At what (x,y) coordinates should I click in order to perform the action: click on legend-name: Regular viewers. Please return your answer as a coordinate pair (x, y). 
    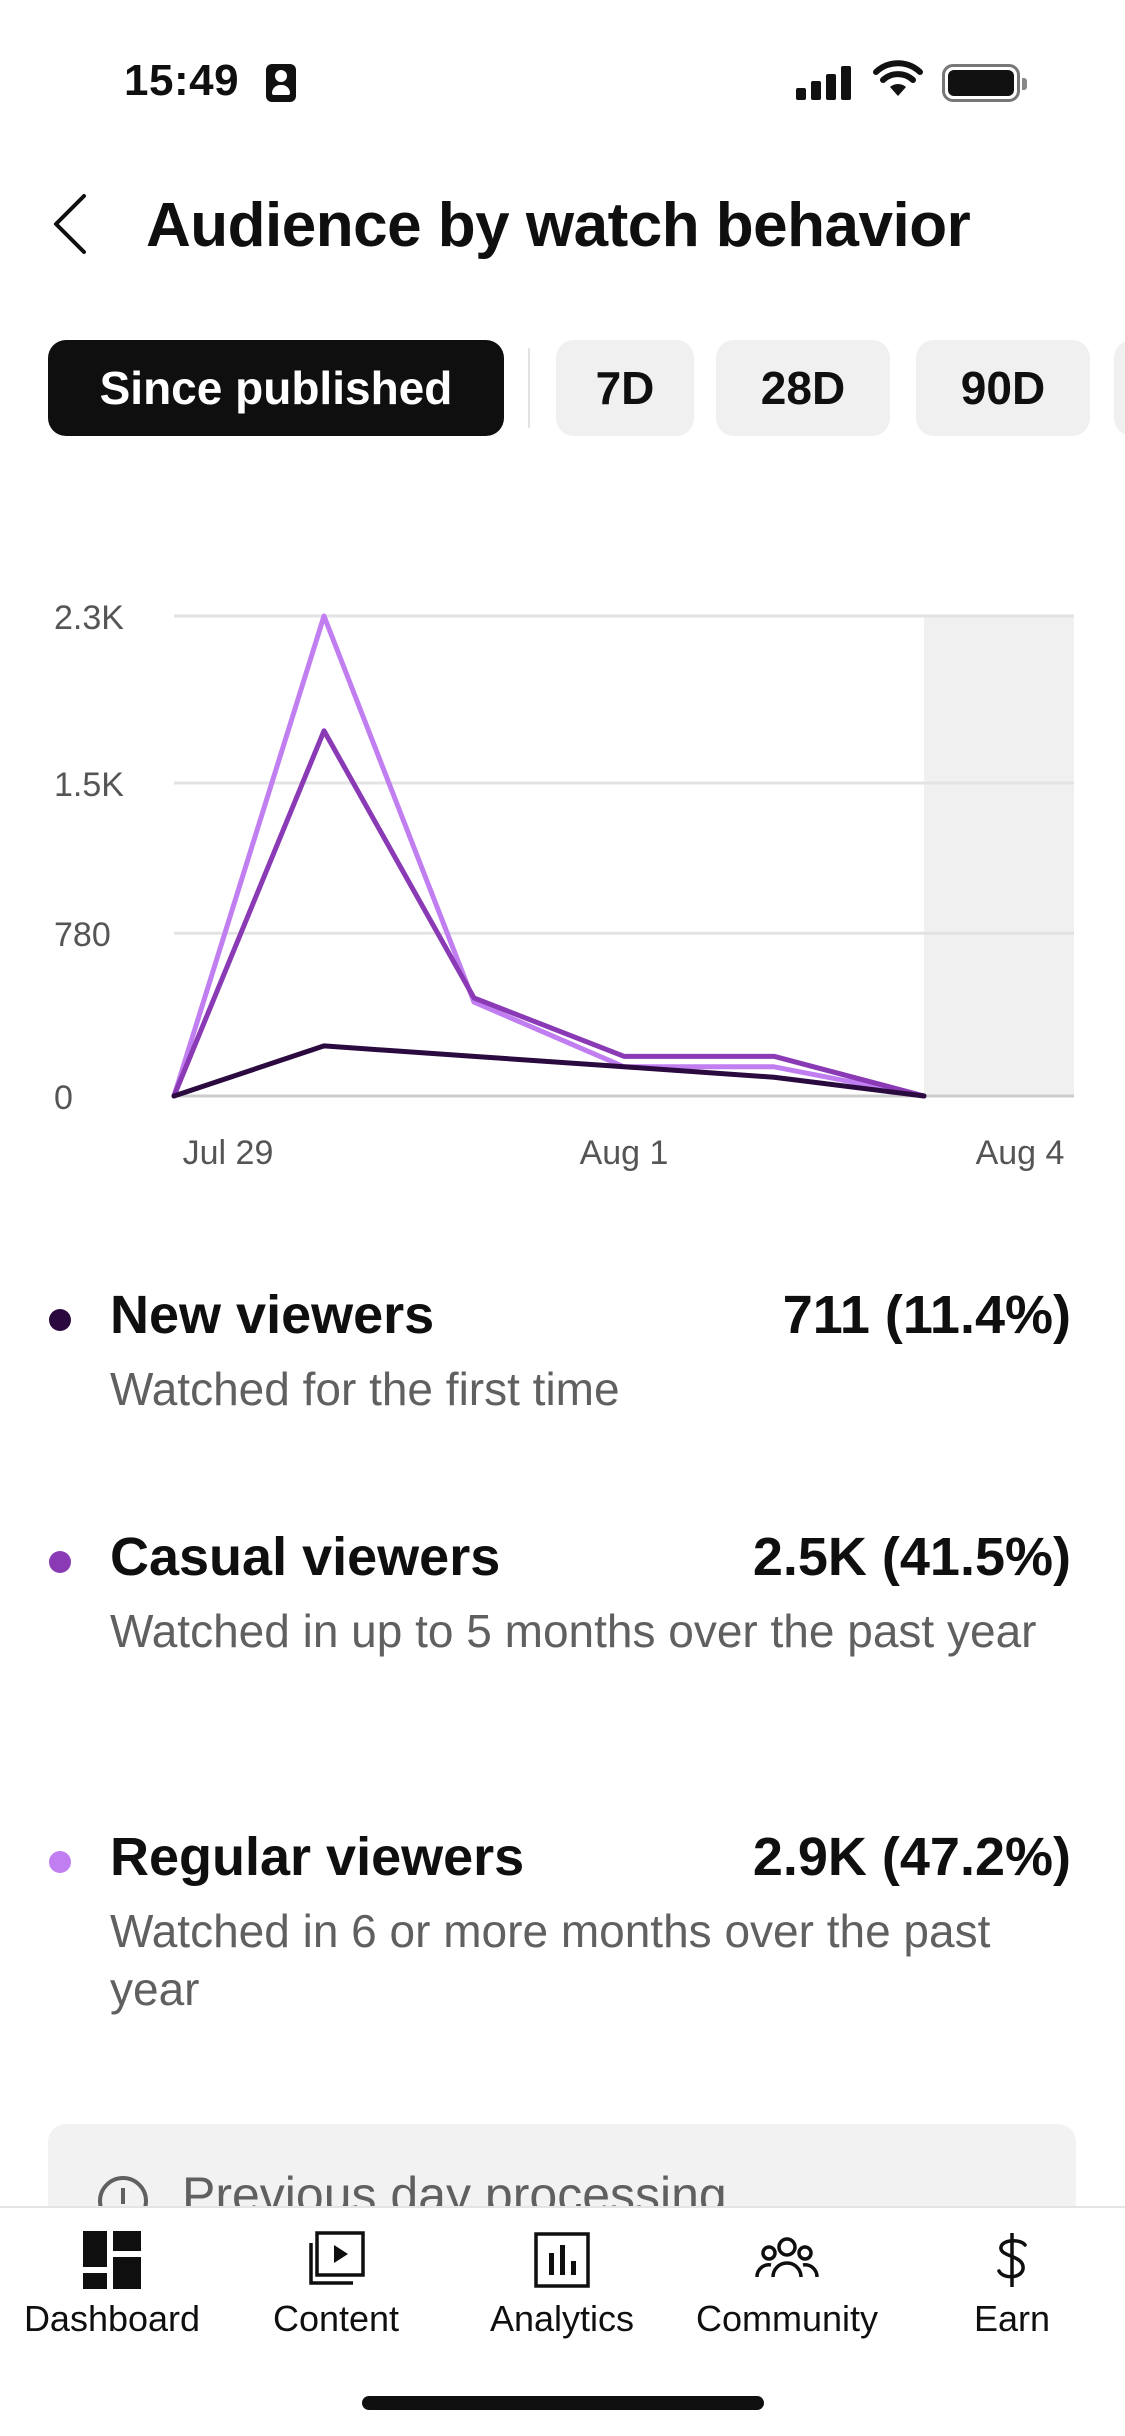
    Looking at the image, I should click on (317, 1857).